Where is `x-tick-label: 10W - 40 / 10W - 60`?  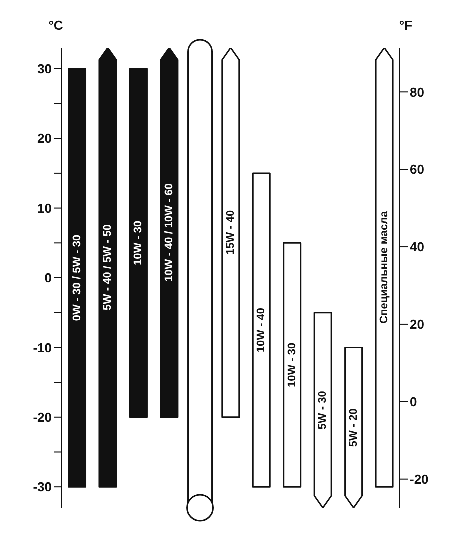
x-tick-label: 10W - 40 / 10W - 60 is located at coordinates (169, 232).